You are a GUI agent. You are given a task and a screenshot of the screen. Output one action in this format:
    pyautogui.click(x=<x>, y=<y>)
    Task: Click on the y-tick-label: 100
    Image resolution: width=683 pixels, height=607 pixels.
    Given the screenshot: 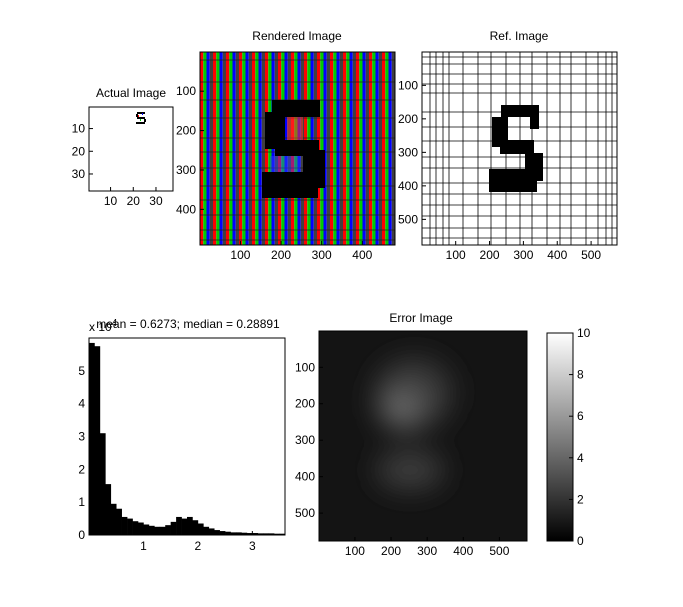 What is the action you would take?
    pyautogui.click(x=186, y=91)
    